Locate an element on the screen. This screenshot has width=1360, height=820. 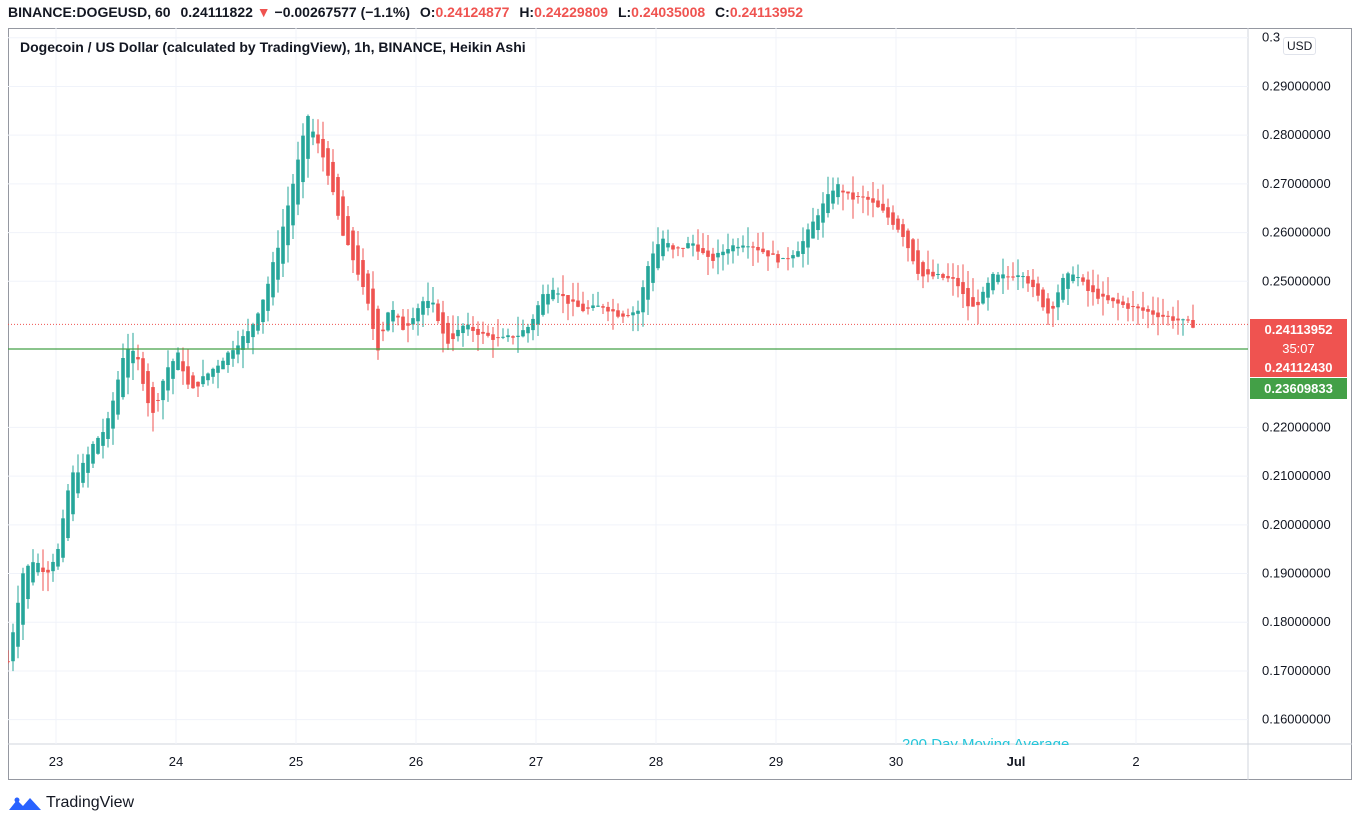
indicator-legend: 200 Day Moving Average is located at coordinates (986, 740).